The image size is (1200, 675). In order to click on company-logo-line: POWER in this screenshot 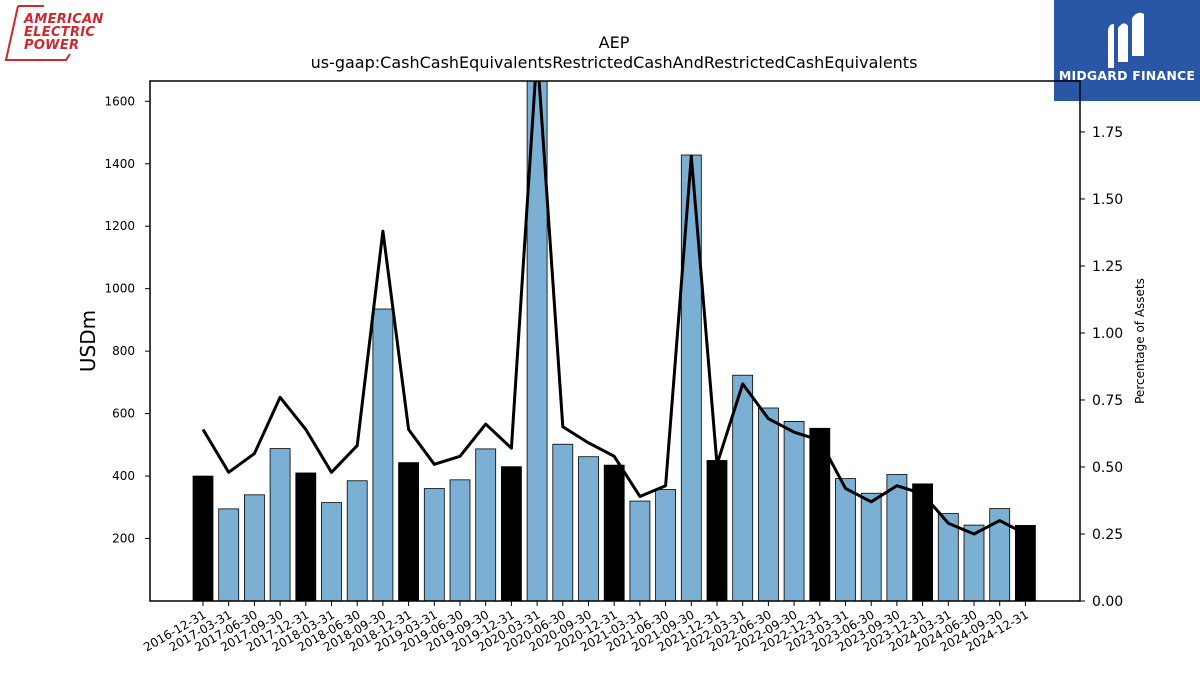, I will do `click(52, 45)`.